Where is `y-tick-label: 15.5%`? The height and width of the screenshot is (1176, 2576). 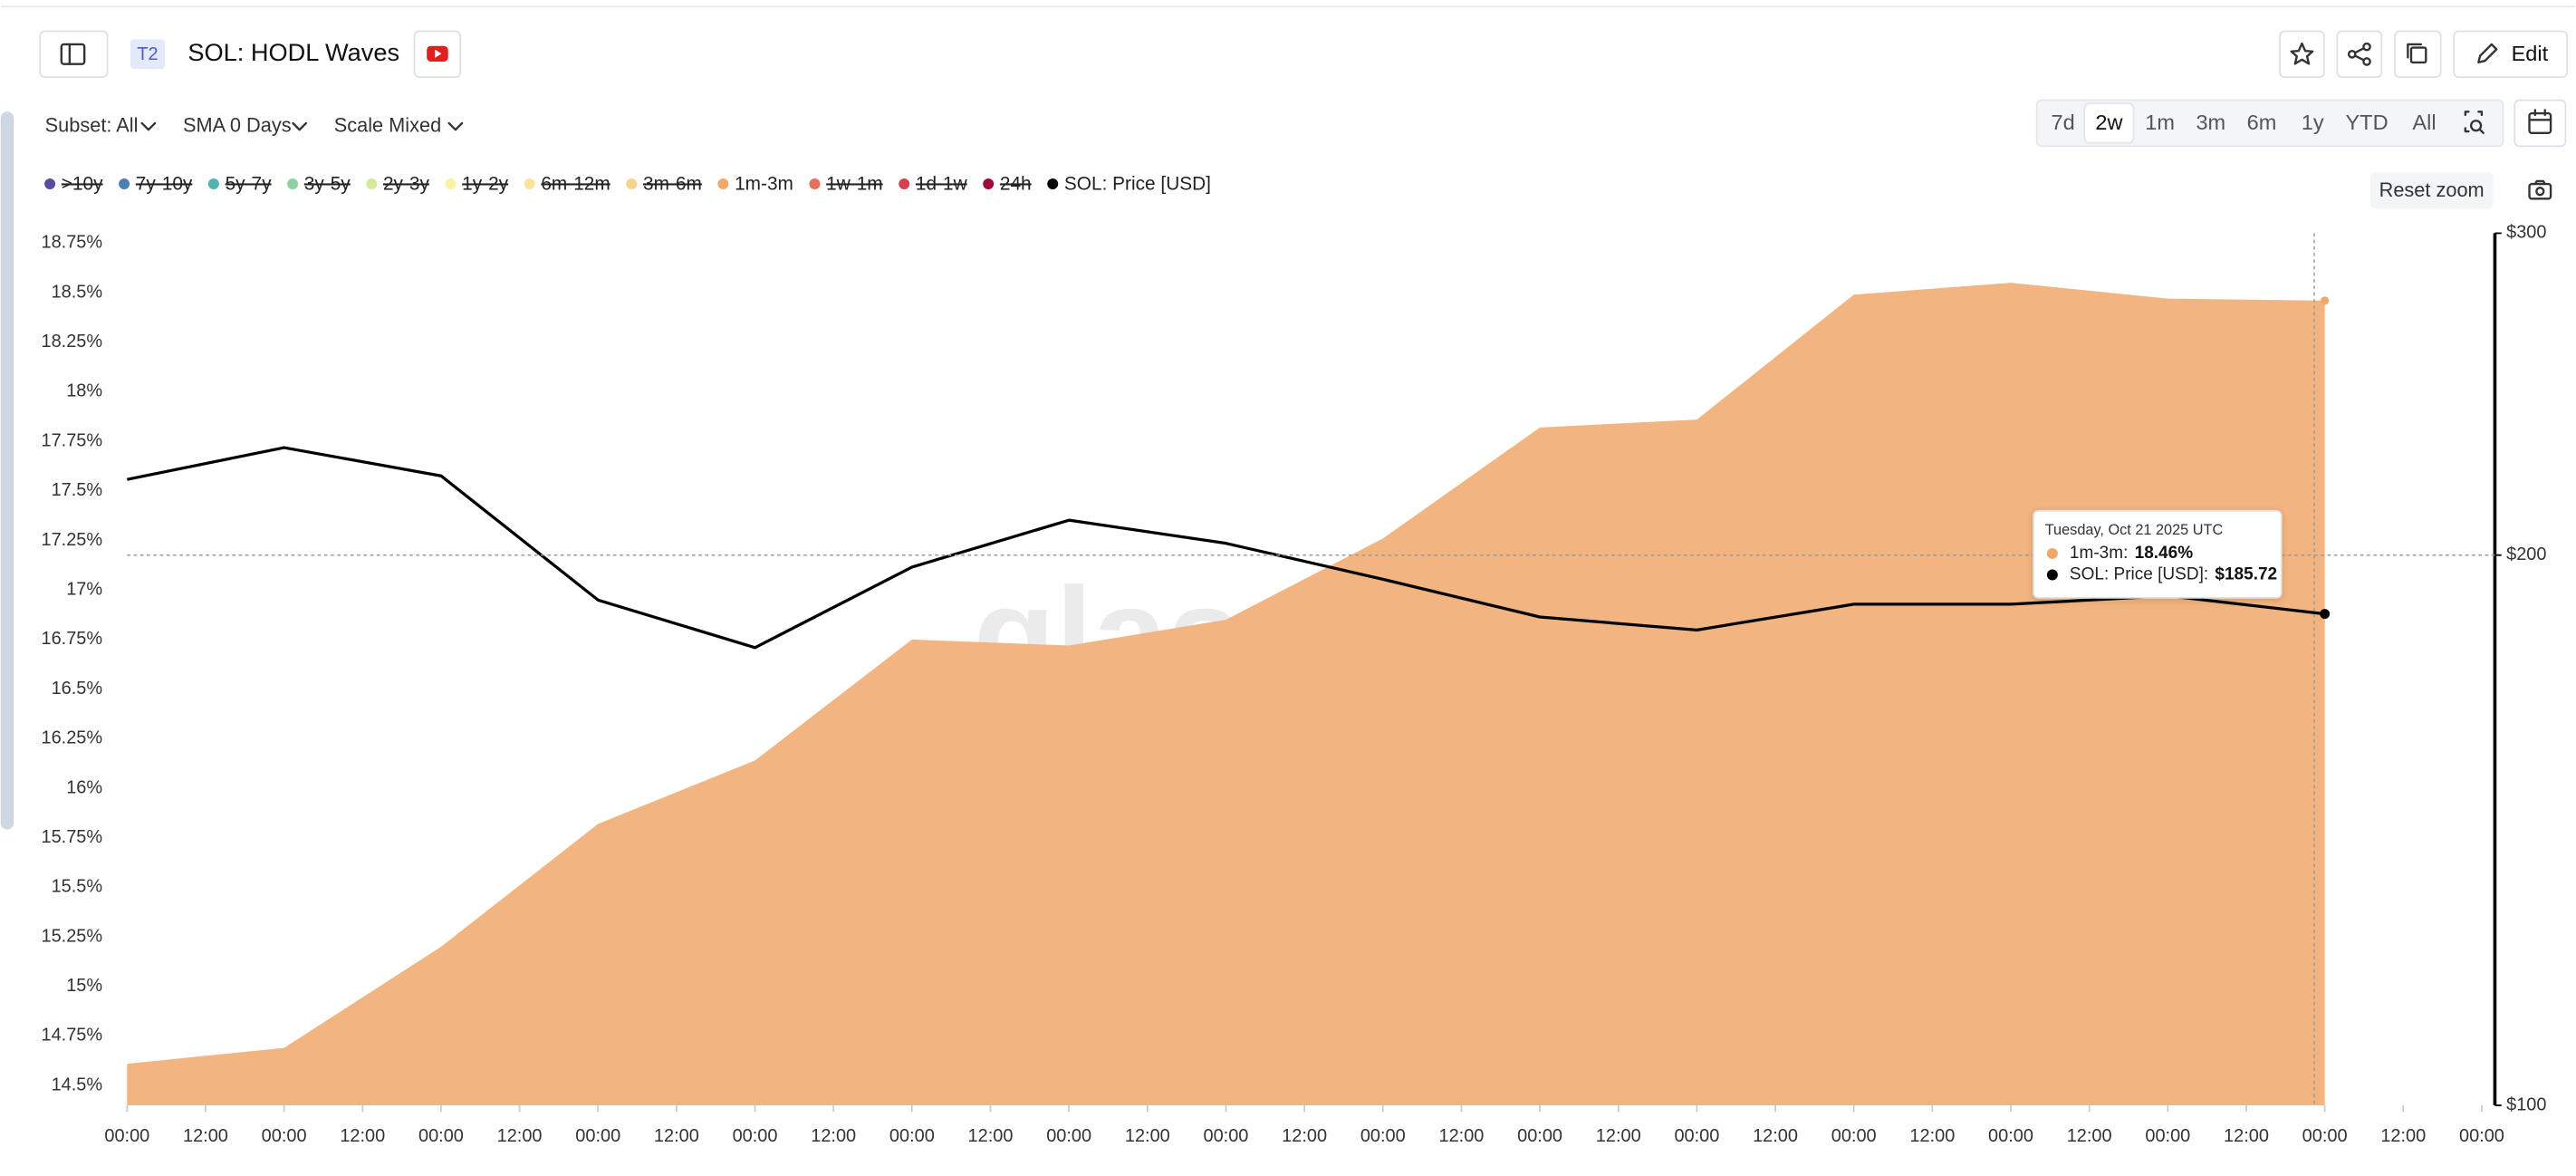
y-tick-label: 15.5% is located at coordinates (77, 887).